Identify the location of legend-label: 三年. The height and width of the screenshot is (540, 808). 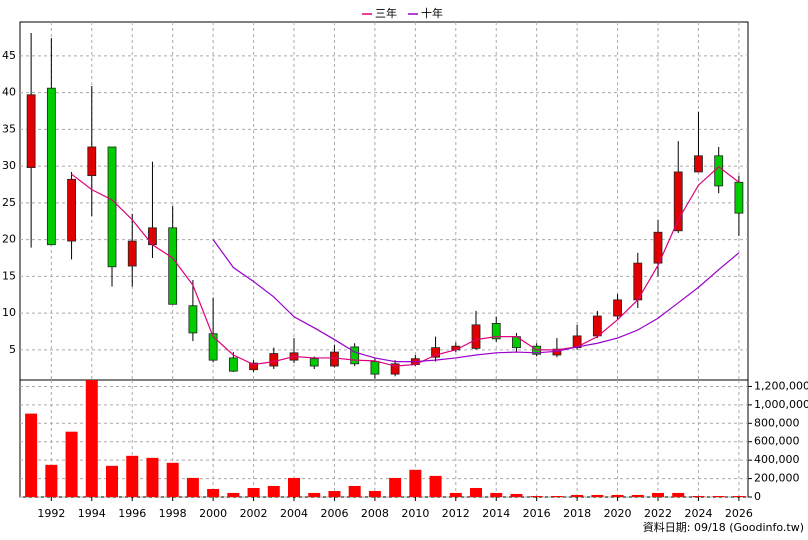
(386, 13).